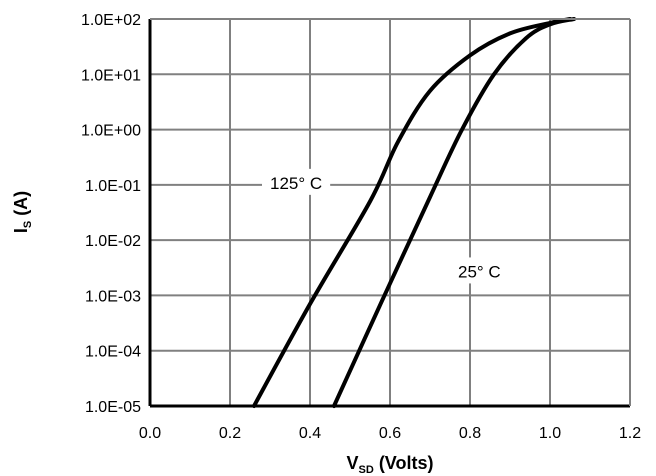  What do you see at coordinates (150, 433) in the screenshot?
I see `x-tick-label: 0.0` at bounding box center [150, 433].